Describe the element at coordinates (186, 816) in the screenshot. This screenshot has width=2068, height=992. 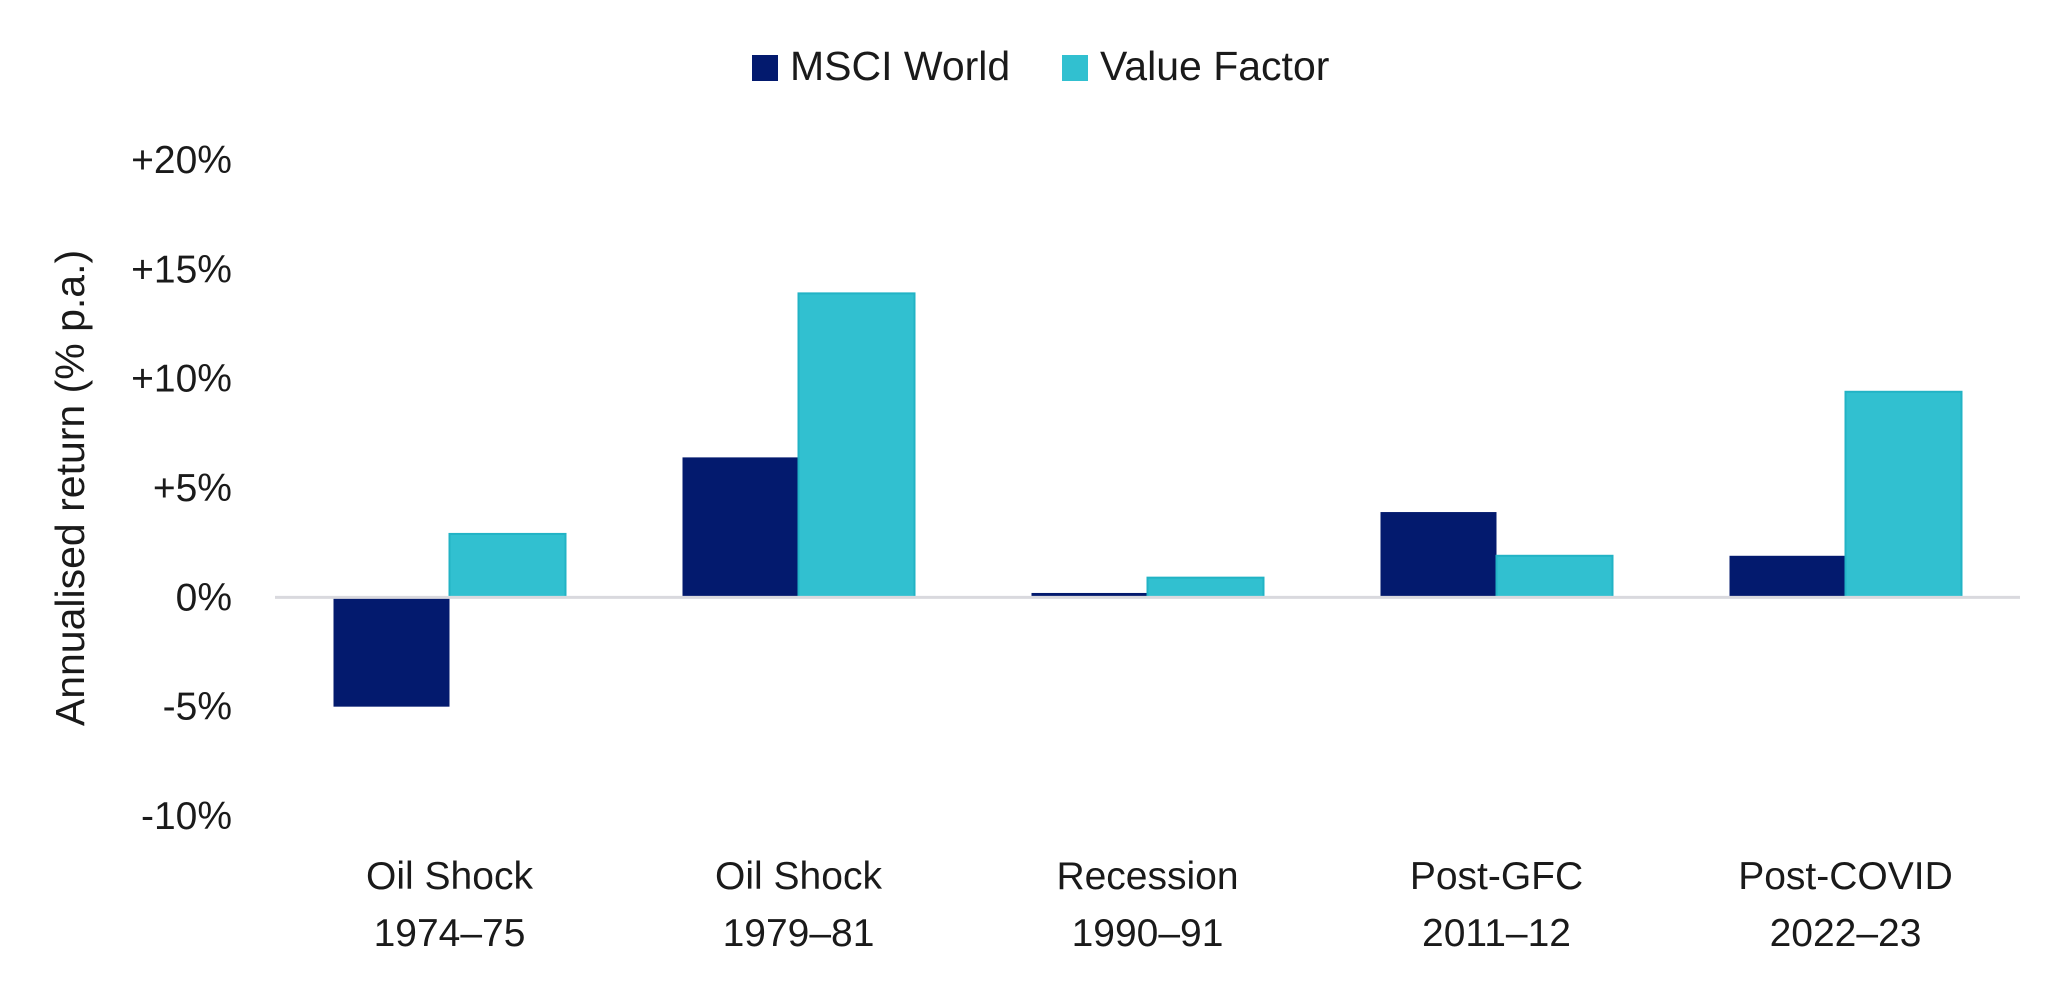
I see `y-tick-label: -10%` at that location.